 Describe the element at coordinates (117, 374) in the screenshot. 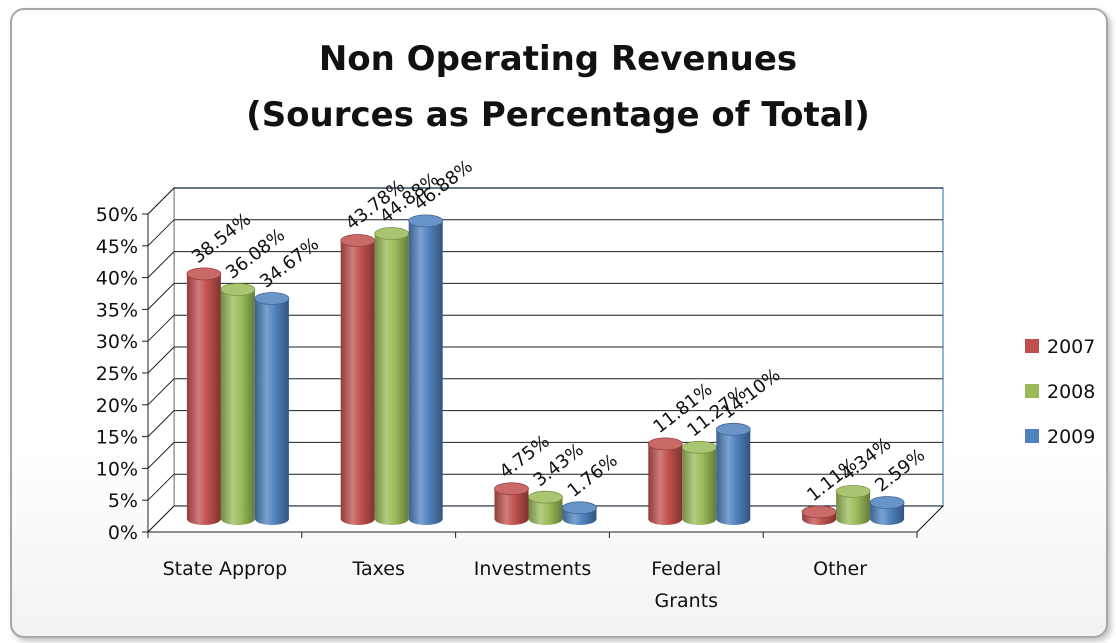

I see `y-tick-label: 25%` at that location.